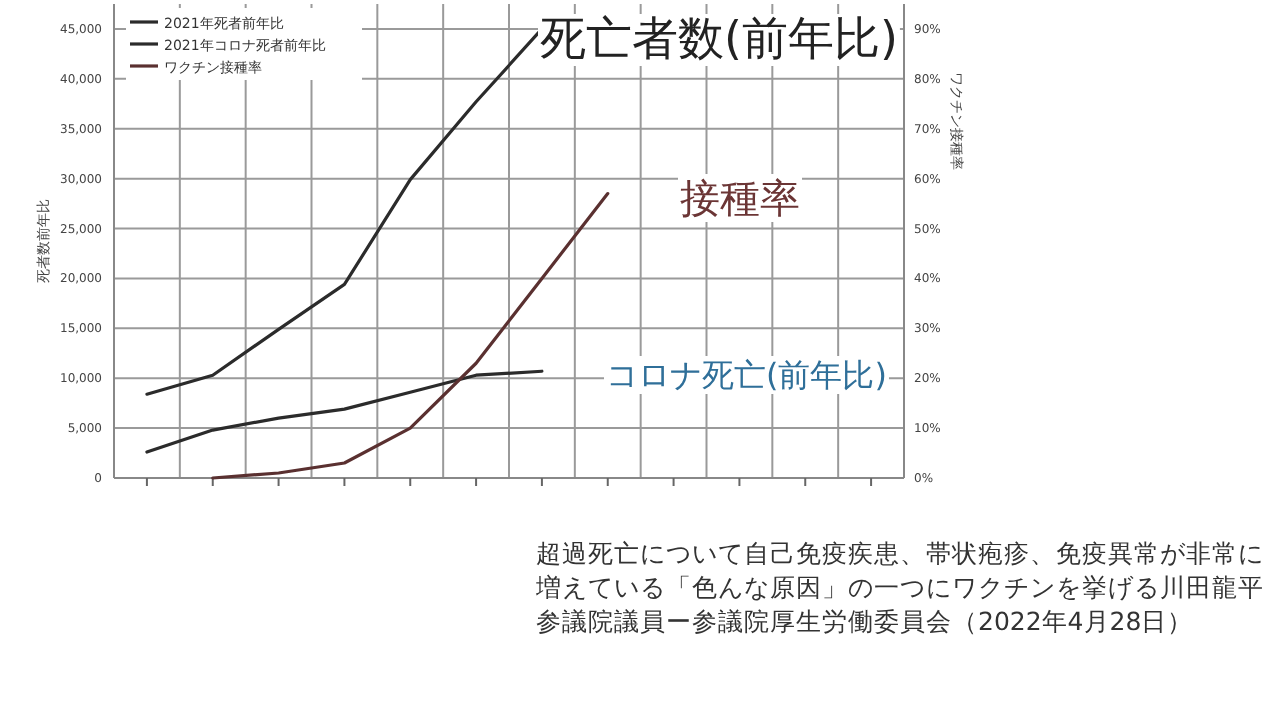  I want to click on annotation: コロナ死亡(前年比), so click(746, 375).